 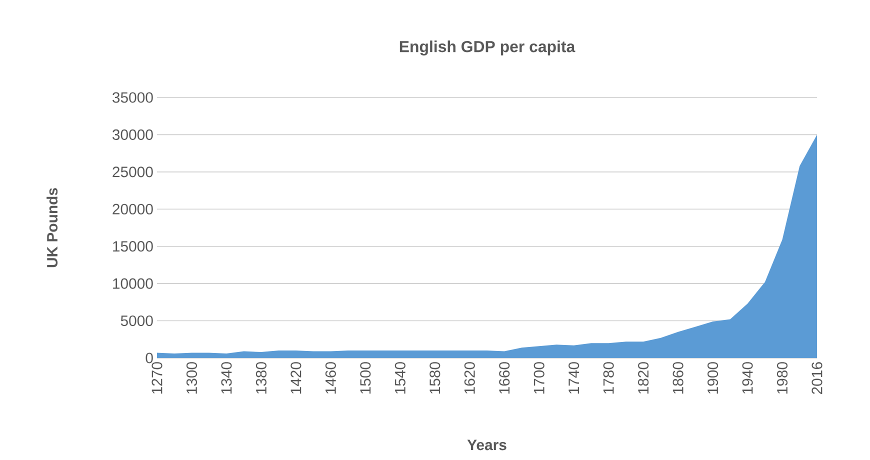 What do you see at coordinates (192, 378) in the screenshot?
I see `x-tick-label: 1300` at bounding box center [192, 378].